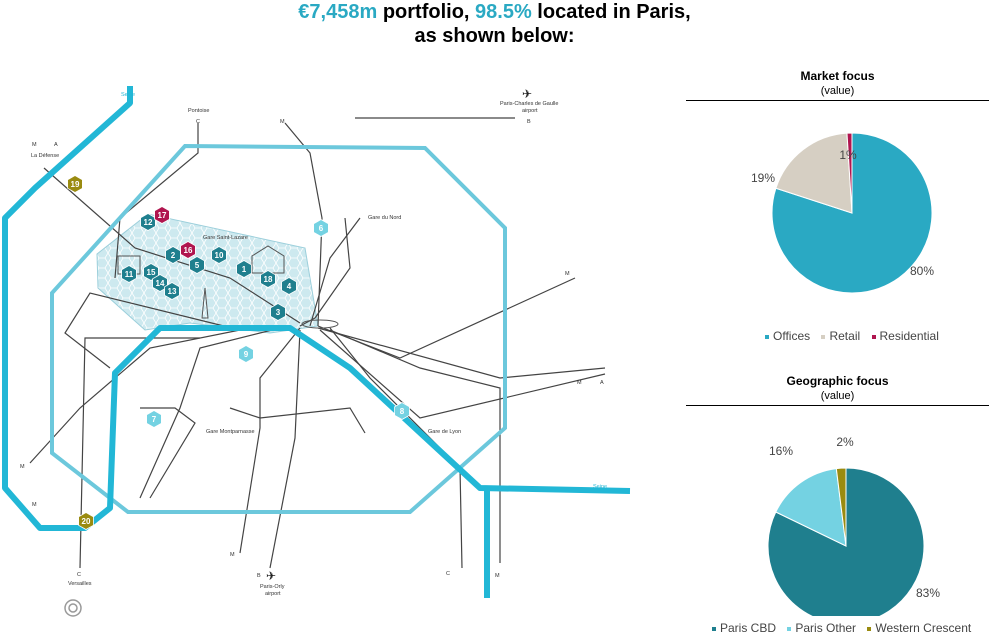 This screenshot has height=639, width=989. I want to click on market-focus-title: Market focus, so click(837, 76).